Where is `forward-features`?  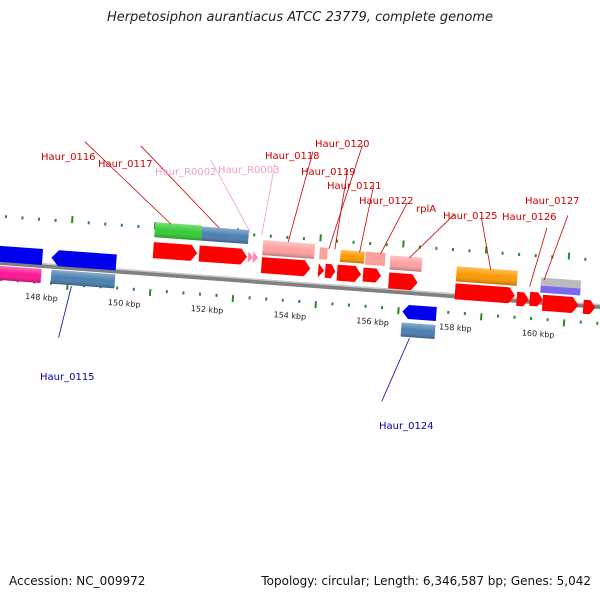
forward-features is located at coordinates (374, 268).